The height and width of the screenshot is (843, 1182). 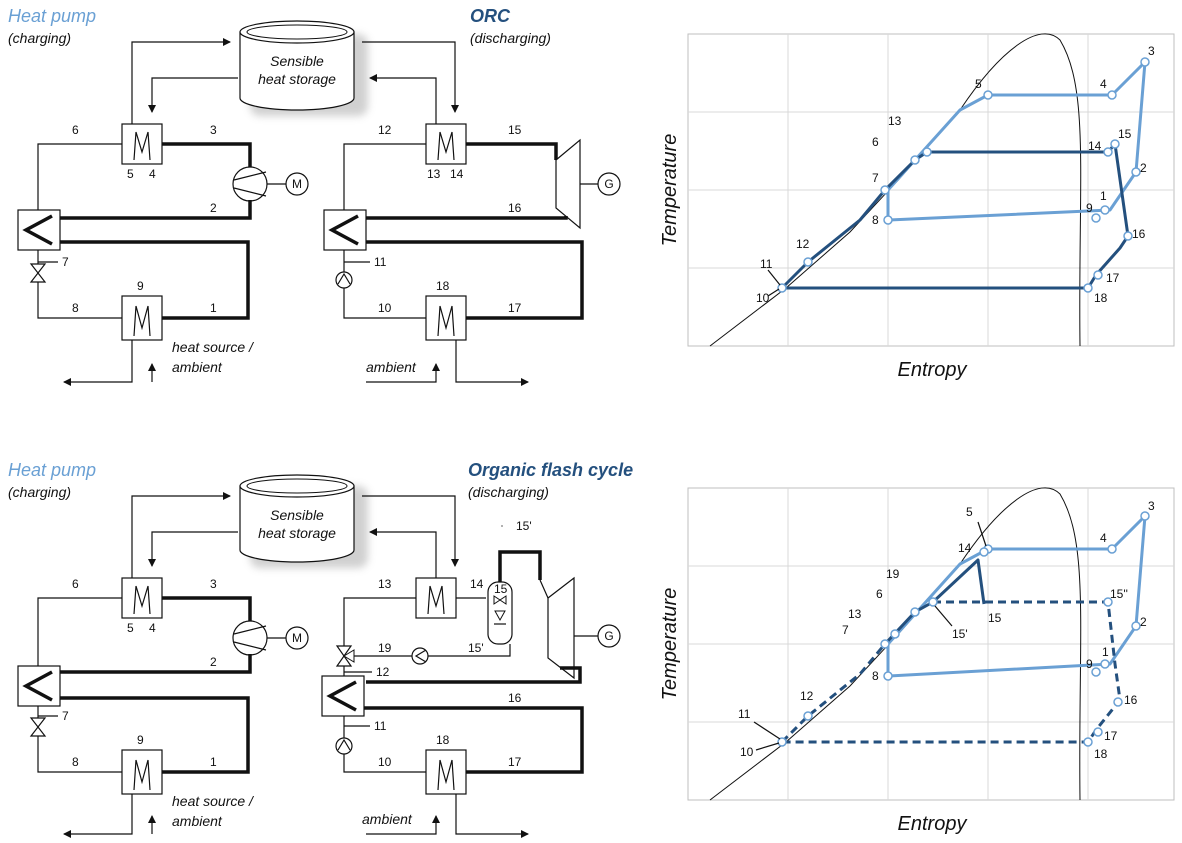 What do you see at coordinates (391, 367) in the screenshot?
I see `ambient-label: ambient` at bounding box center [391, 367].